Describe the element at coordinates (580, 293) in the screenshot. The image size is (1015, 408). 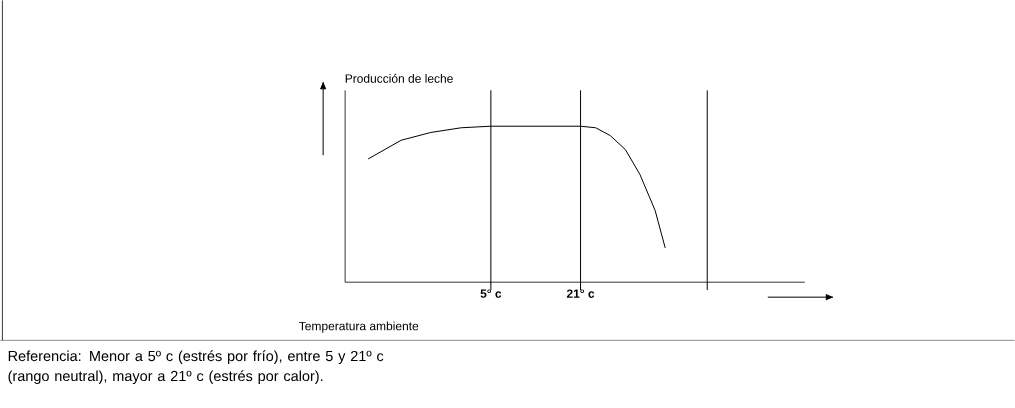
I see `x-tick-label: 21° c` at that location.